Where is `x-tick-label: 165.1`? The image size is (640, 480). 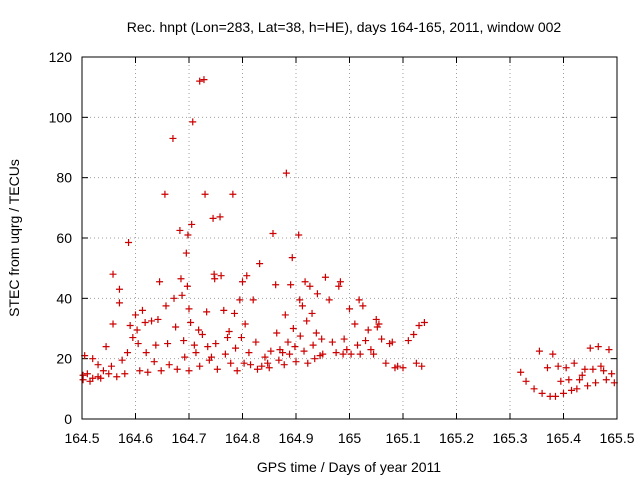
x-tick-label: 165.1 is located at coordinates (402, 438).